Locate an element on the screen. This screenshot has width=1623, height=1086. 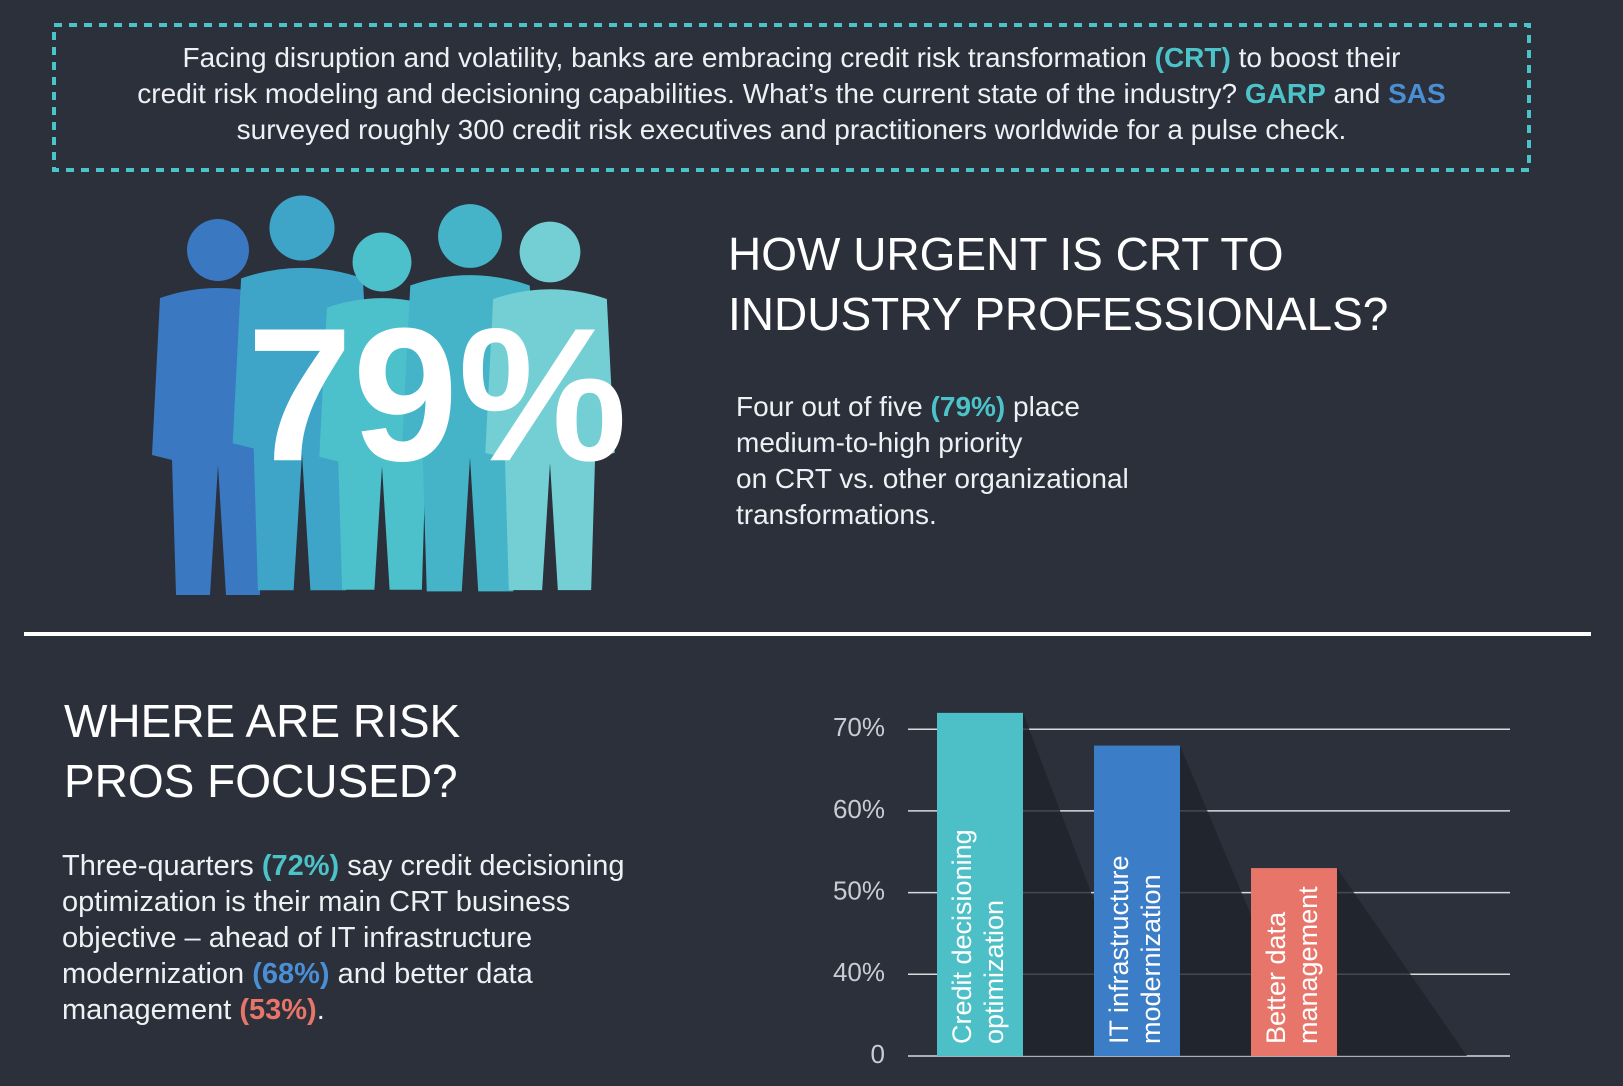
text-line: objective – ahead of IT infrastructure is located at coordinates (343, 938).